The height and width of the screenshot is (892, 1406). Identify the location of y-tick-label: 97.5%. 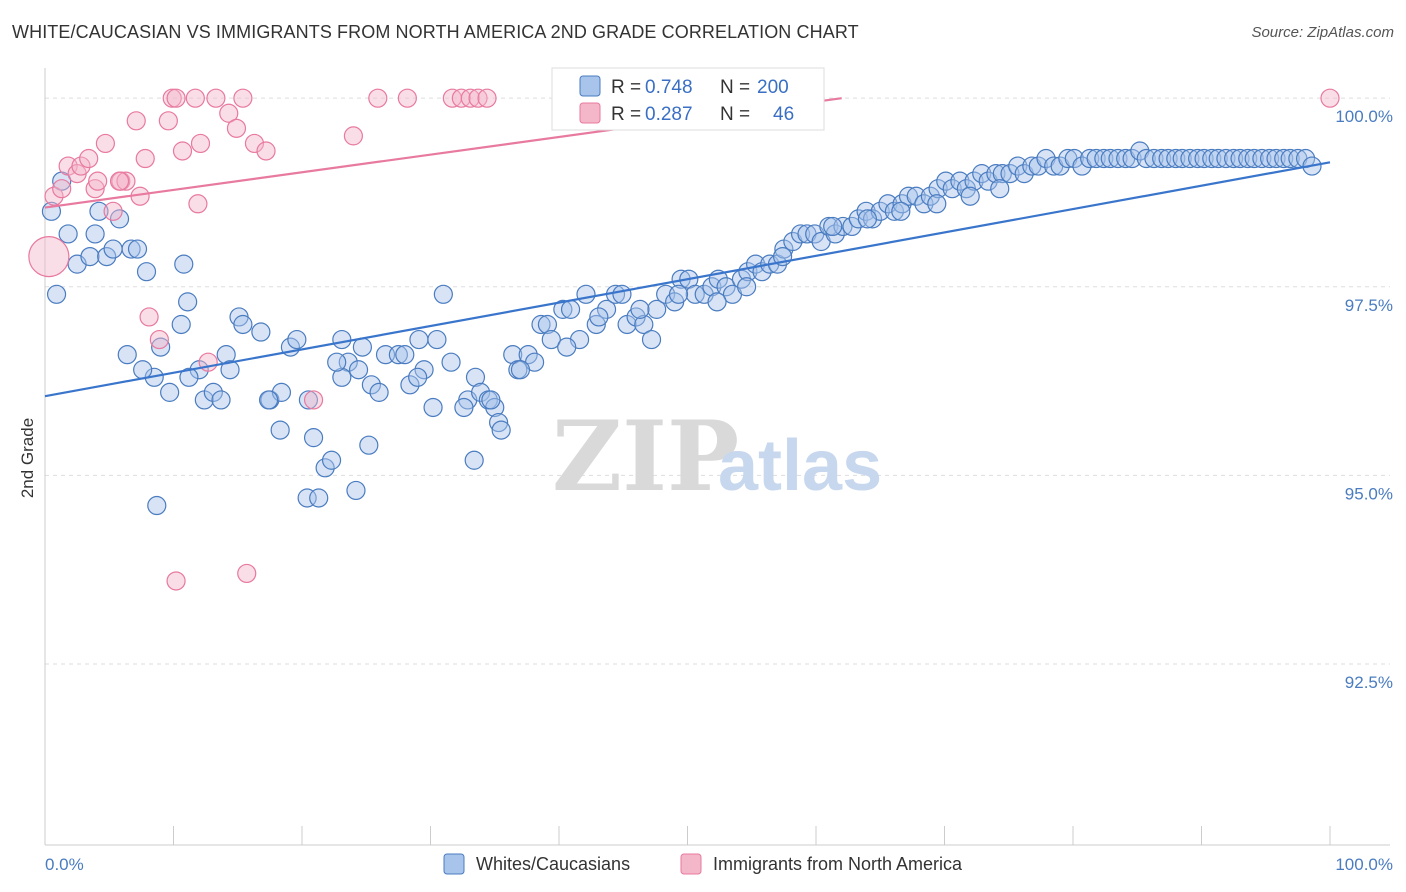
(1369, 305).